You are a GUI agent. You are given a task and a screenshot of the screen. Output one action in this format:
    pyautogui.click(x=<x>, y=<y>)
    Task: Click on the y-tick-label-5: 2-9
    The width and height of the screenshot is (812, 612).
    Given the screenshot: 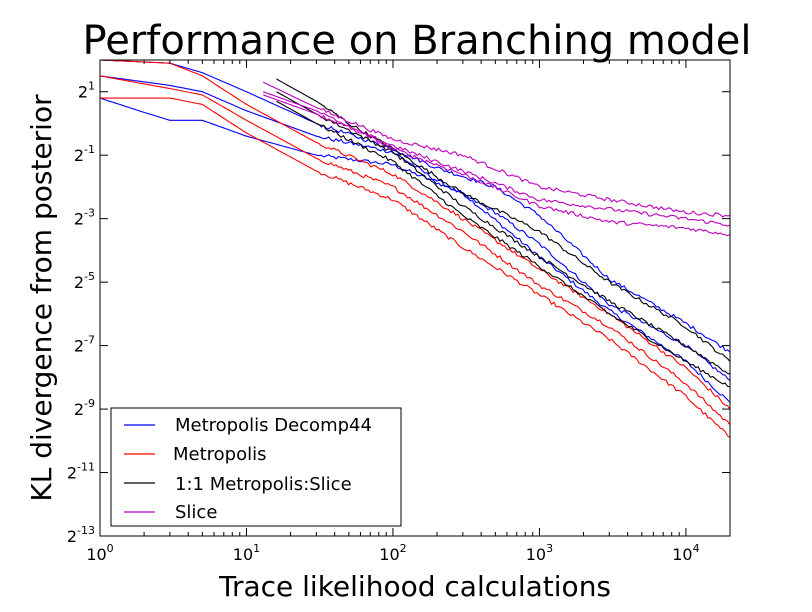 What is the action you would take?
    pyautogui.click(x=84, y=408)
    